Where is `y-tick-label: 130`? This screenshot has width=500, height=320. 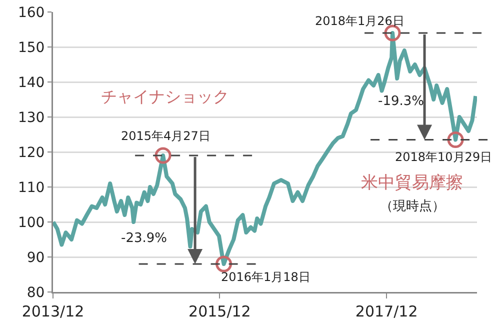
y-tick-label: 130 is located at coordinates (31, 118).